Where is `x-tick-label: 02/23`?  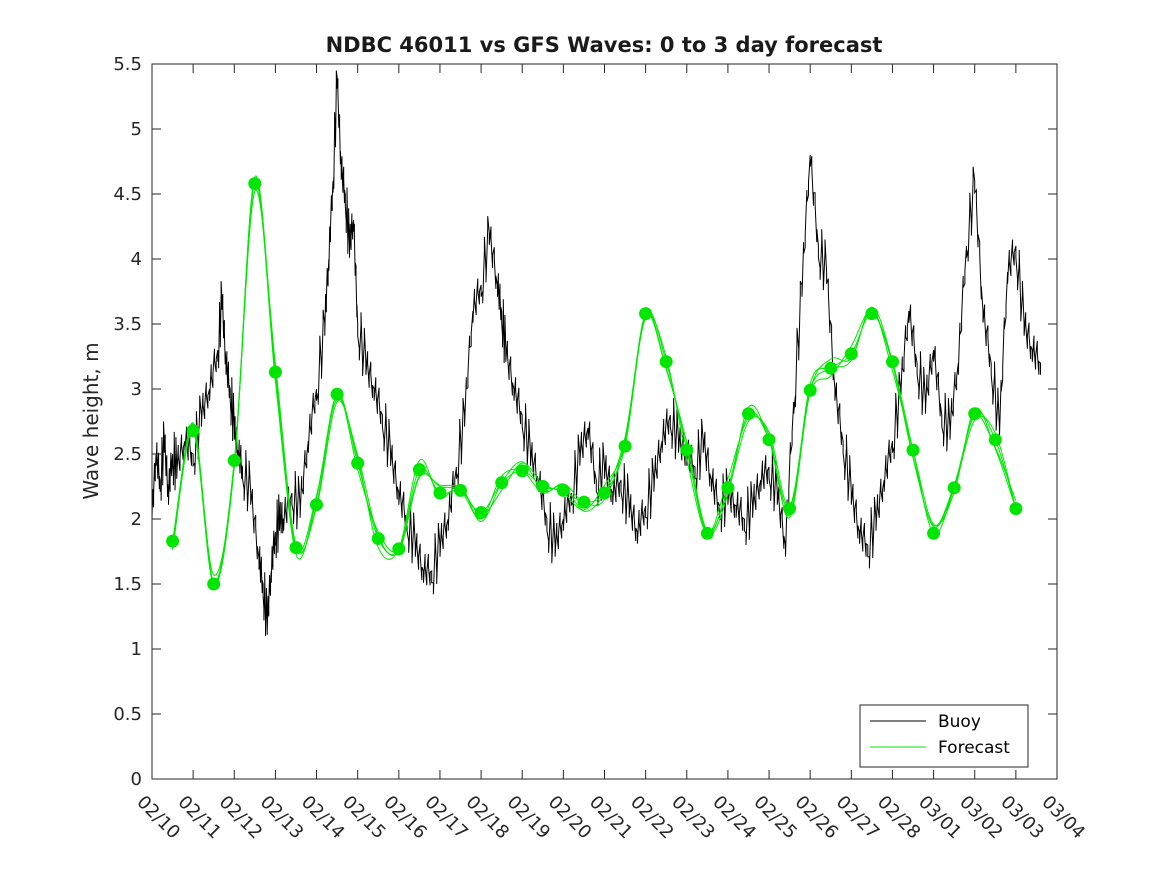
x-tick-label: 02/23 is located at coordinates (693, 818).